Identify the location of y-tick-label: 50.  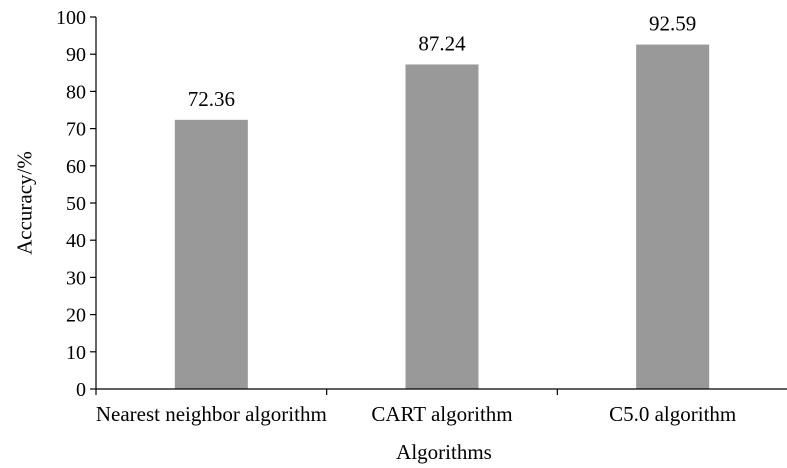
(76, 204).